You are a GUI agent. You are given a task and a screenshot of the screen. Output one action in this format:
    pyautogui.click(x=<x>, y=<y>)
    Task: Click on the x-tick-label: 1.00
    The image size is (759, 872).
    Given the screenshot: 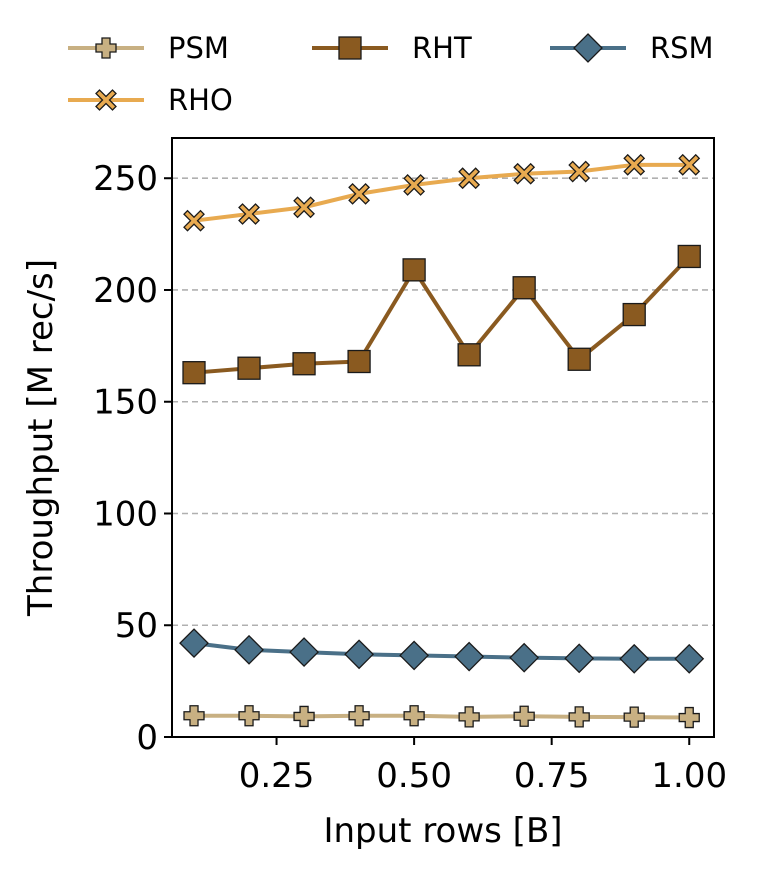 What is the action you would take?
    pyautogui.click(x=689, y=776)
    